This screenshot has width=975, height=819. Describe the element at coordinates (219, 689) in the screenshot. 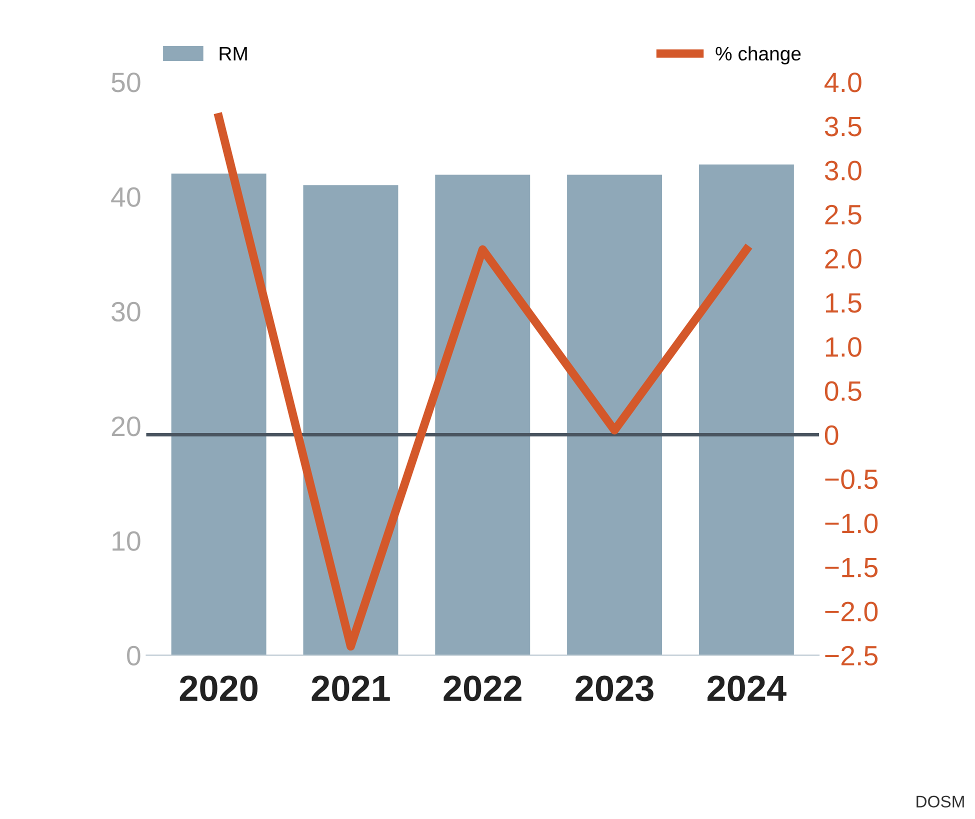

I see `x-tick-label: 2020` at that location.